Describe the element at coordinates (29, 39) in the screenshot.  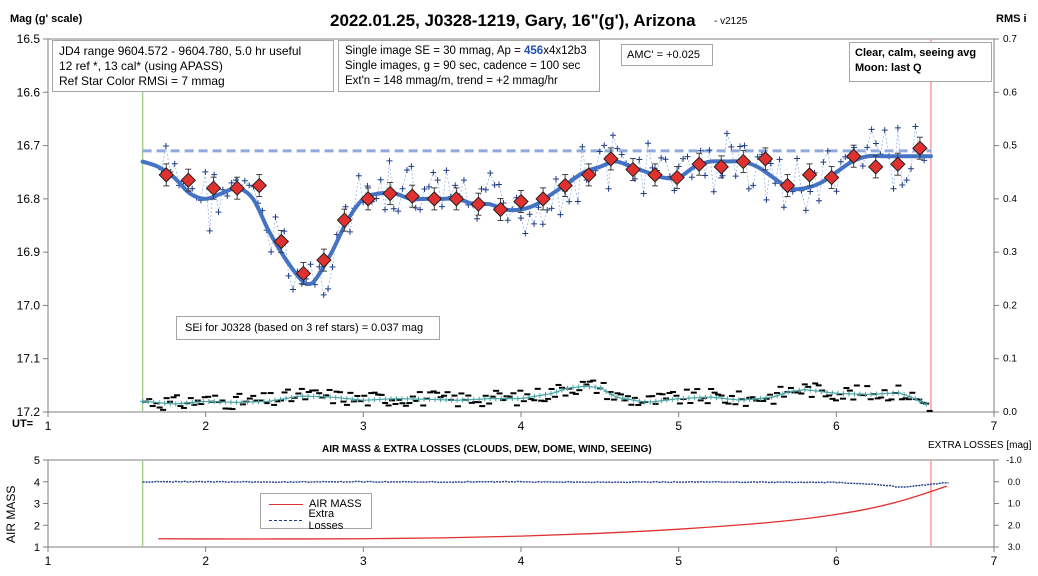
I see `y-tick-label: 16.5` at that location.